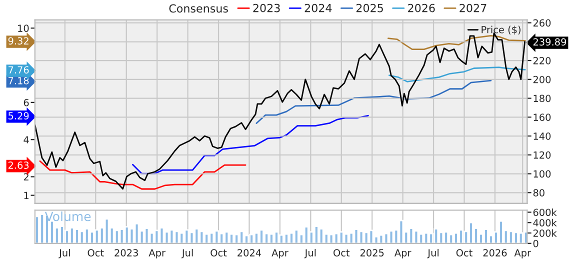 This screenshot has width=573, height=266. What do you see at coordinates (266, 8) in the screenshot?
I see `legend-label: 2023` at bounding box center [266, 8].